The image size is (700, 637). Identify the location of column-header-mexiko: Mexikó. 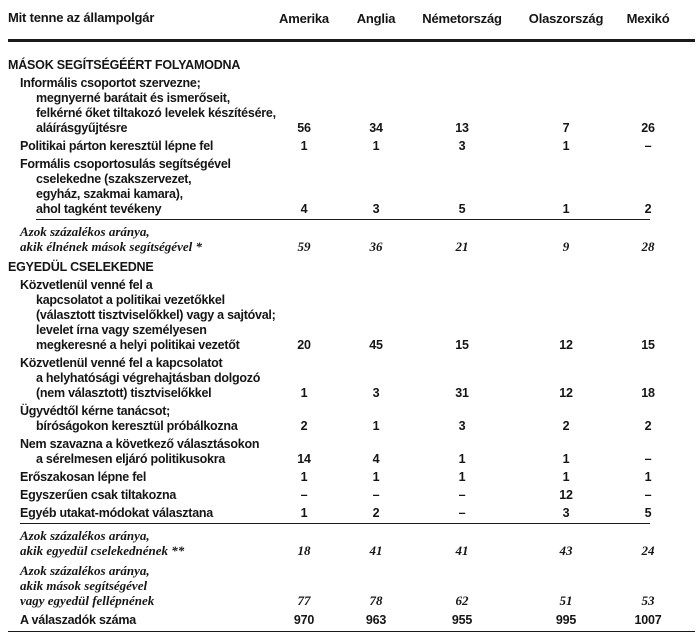
(648, 18).